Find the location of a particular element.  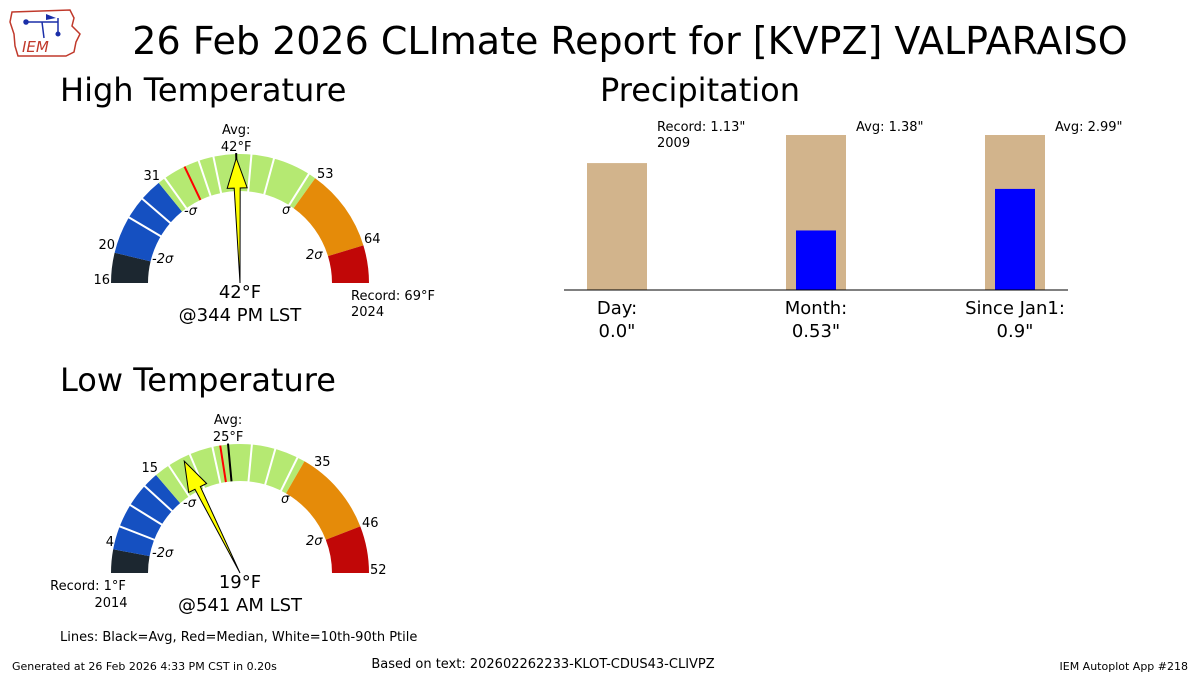

iowa-outline-icon is located at coordinates (45, 33).